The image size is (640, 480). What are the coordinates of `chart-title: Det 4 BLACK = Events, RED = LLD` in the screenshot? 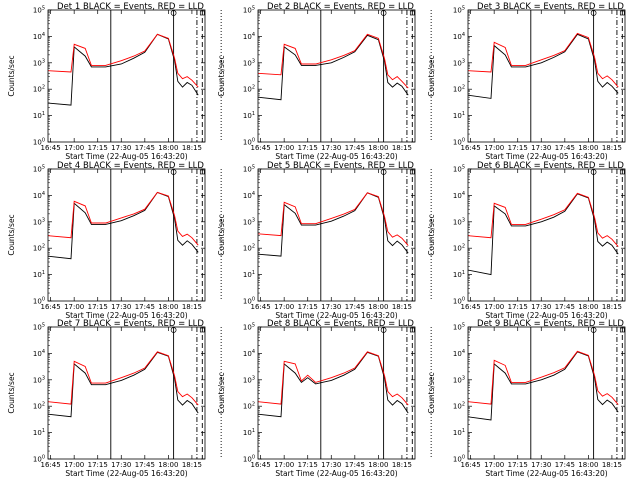 It's located at (130, 166).